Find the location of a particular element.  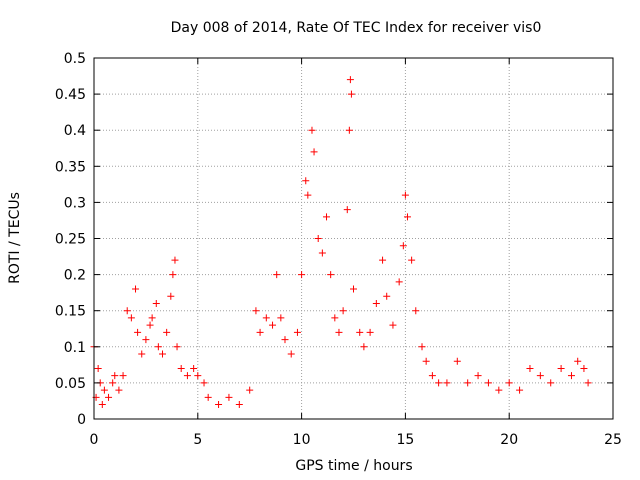

x-tick-label: 25 is located at coordinates (613, 440).